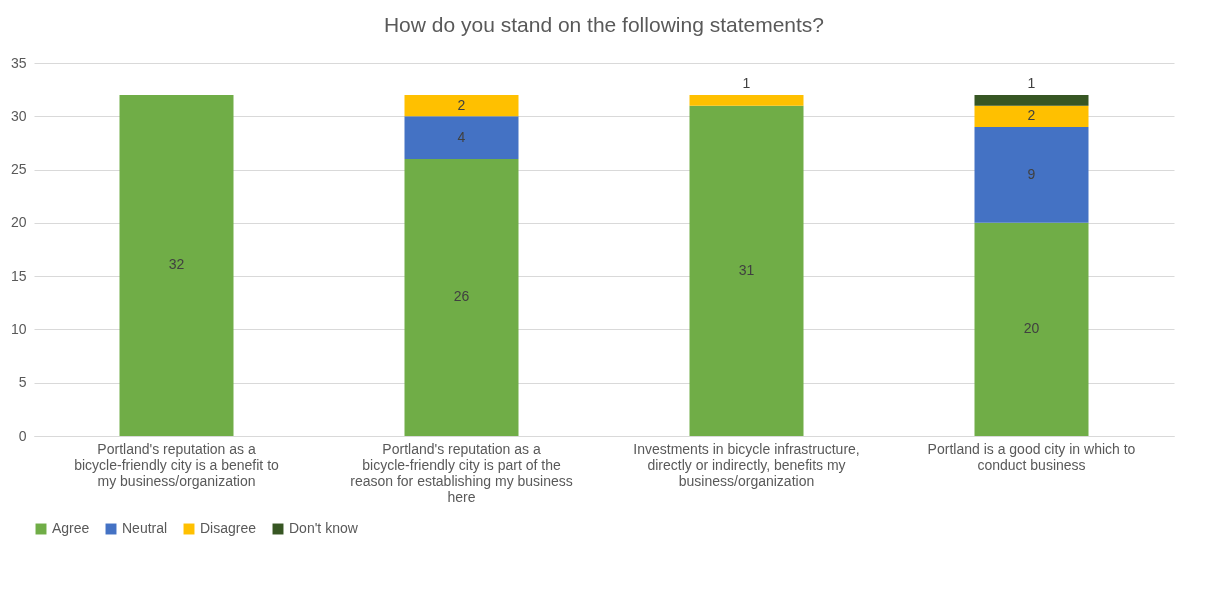 The width and height of the screenshot is (1206, 595). I want to click on y-tick-label: 30, so click(18, 115).